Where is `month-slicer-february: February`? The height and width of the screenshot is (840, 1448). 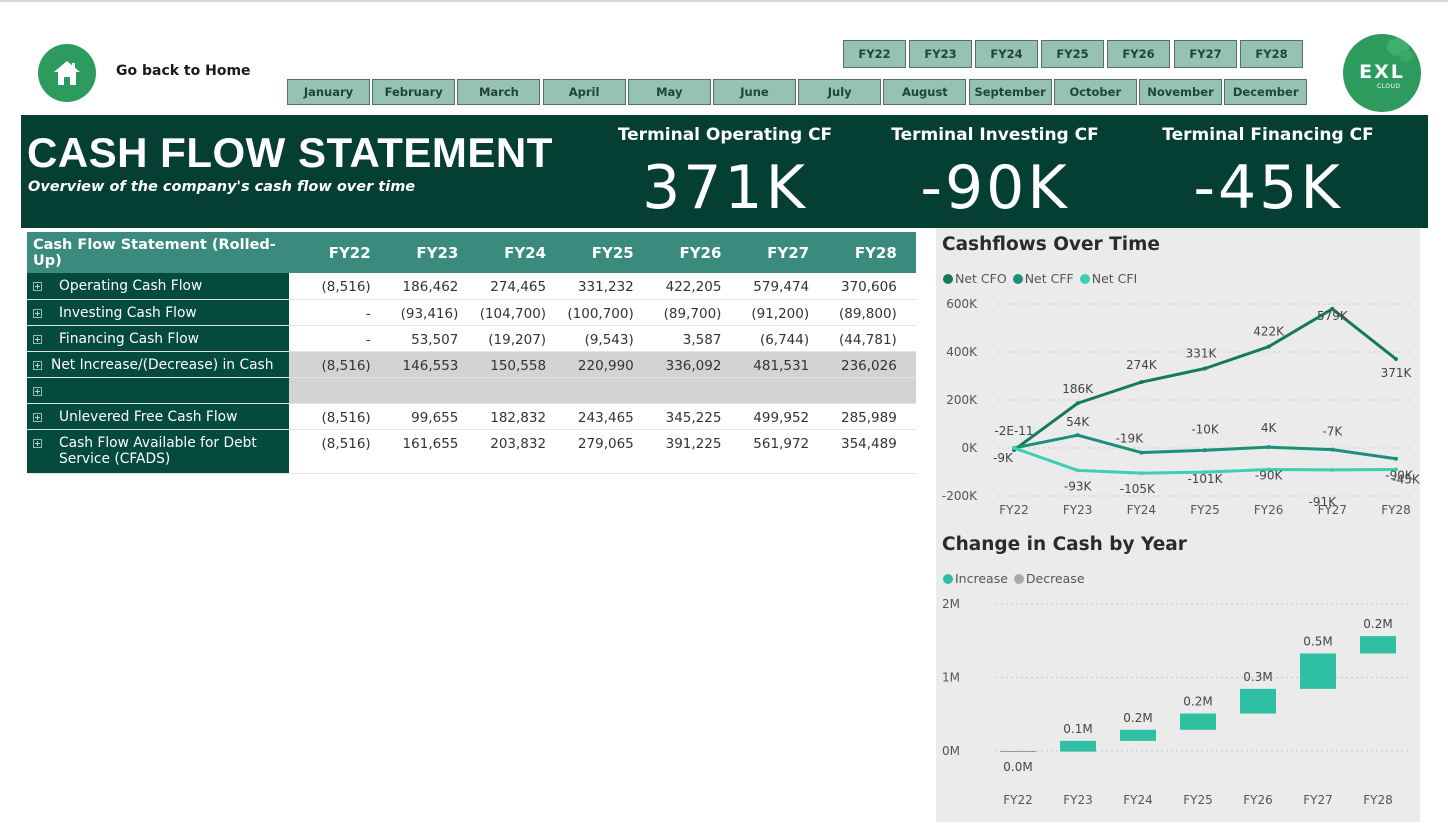
month-slicer-february: February is located at coordinates (414, 92).